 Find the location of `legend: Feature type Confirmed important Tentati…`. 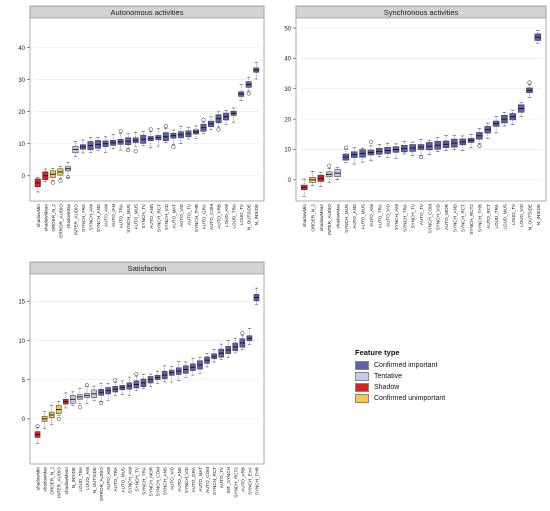

legend: Feature type Confirmed important Tentati… is located at coordinates (445, 376).